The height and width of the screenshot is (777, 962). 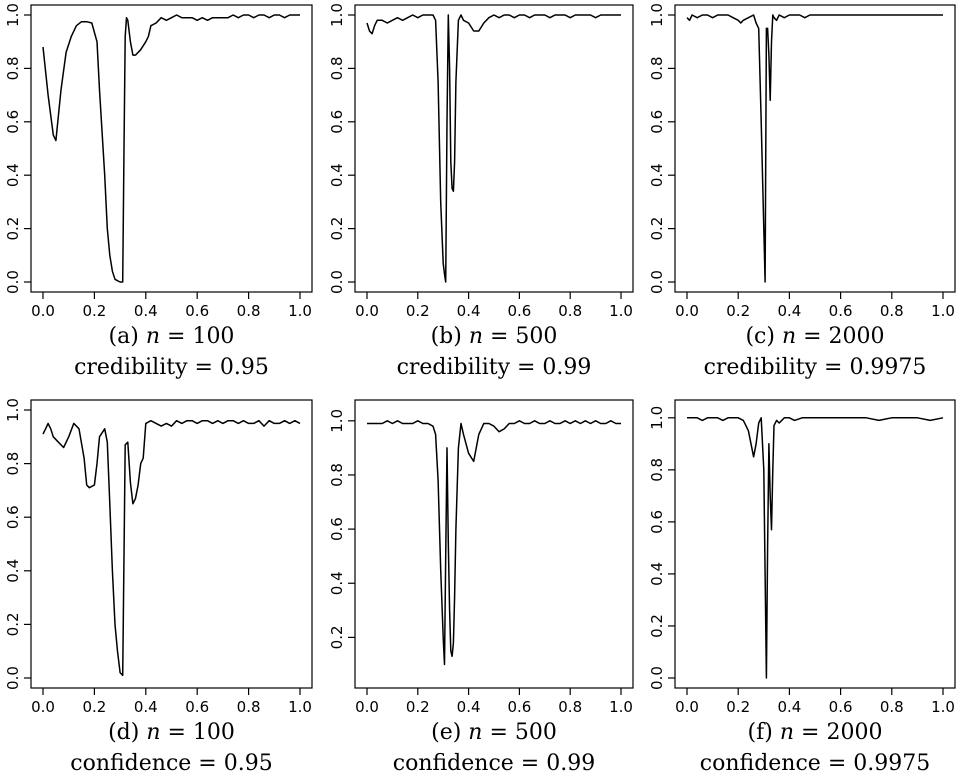 I want to click on caption-line-2: credibility = 0.99, so click(x=494, y=367).